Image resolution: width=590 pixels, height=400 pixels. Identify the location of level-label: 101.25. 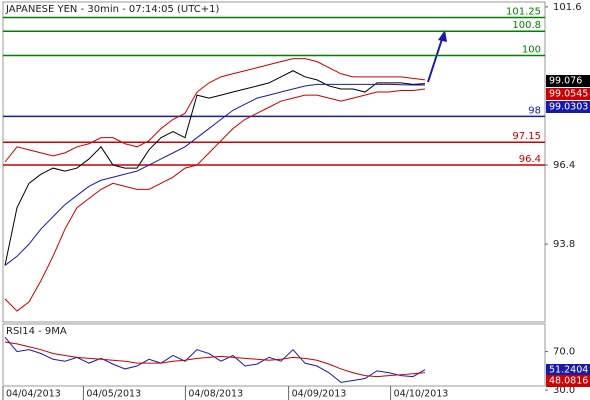
(523, 12).